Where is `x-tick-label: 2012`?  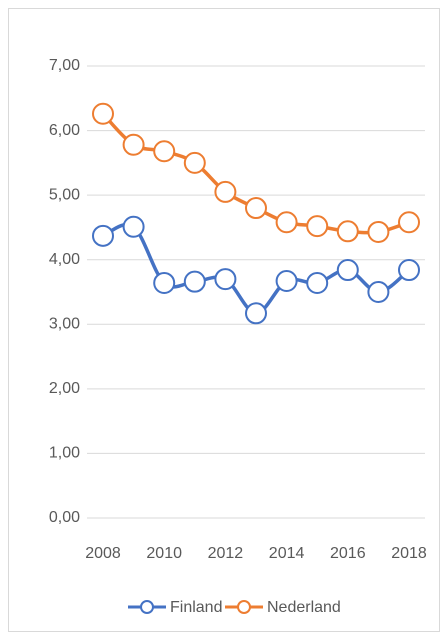
x-tick-label: 2012 is located at coordinates (226, 553).